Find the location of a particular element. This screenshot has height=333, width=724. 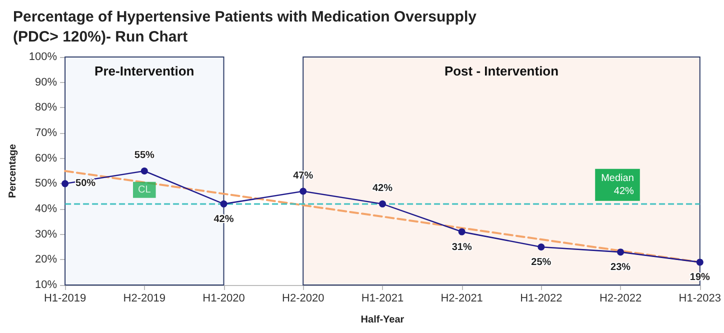

y-tick-label: 30% is located at coordinates (46, 234).